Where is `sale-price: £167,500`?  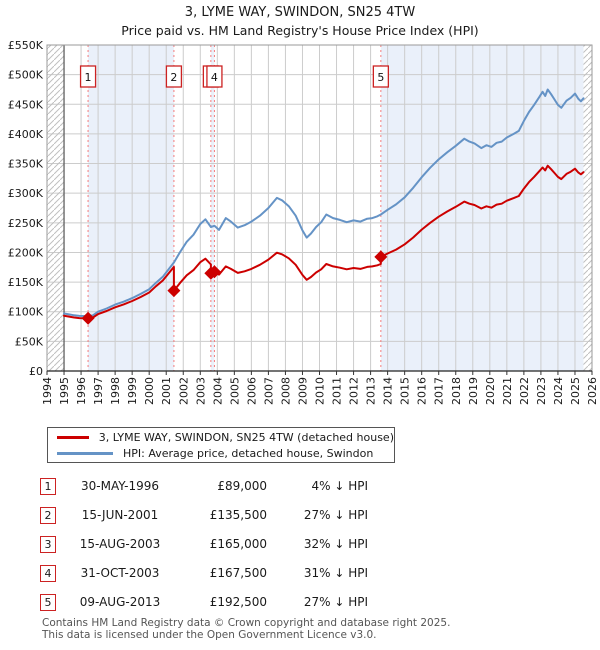 sale-price: £167,500 is located at coordinates (238, 573).